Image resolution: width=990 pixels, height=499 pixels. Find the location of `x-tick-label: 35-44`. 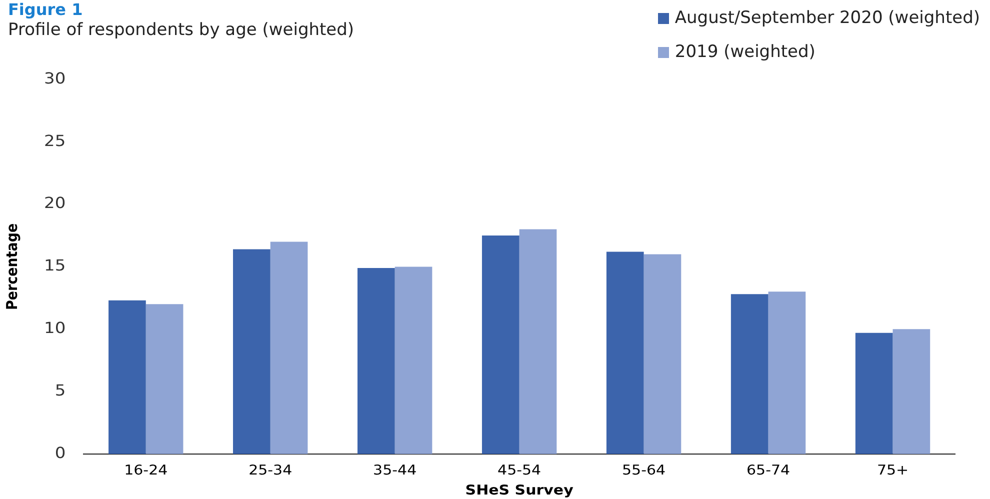

x-tick-label: 35-44 is located at coordinates (395, 470).